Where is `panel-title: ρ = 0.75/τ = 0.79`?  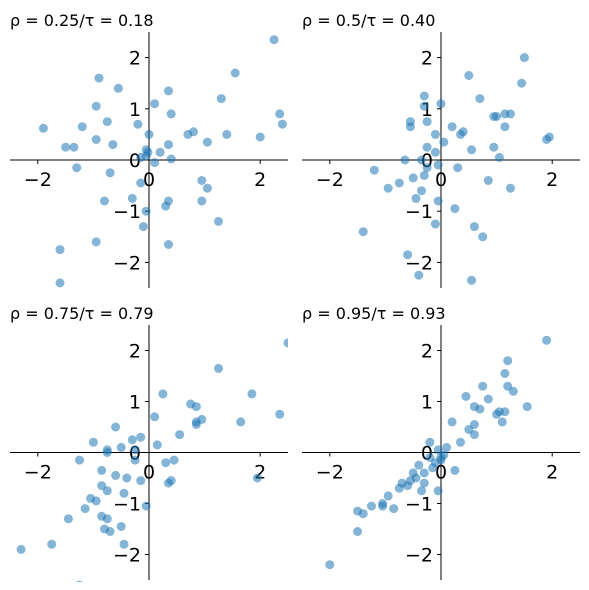 panel-title: ρ = 0.75/τ = 0.79 is located at coordinates (82, 313).